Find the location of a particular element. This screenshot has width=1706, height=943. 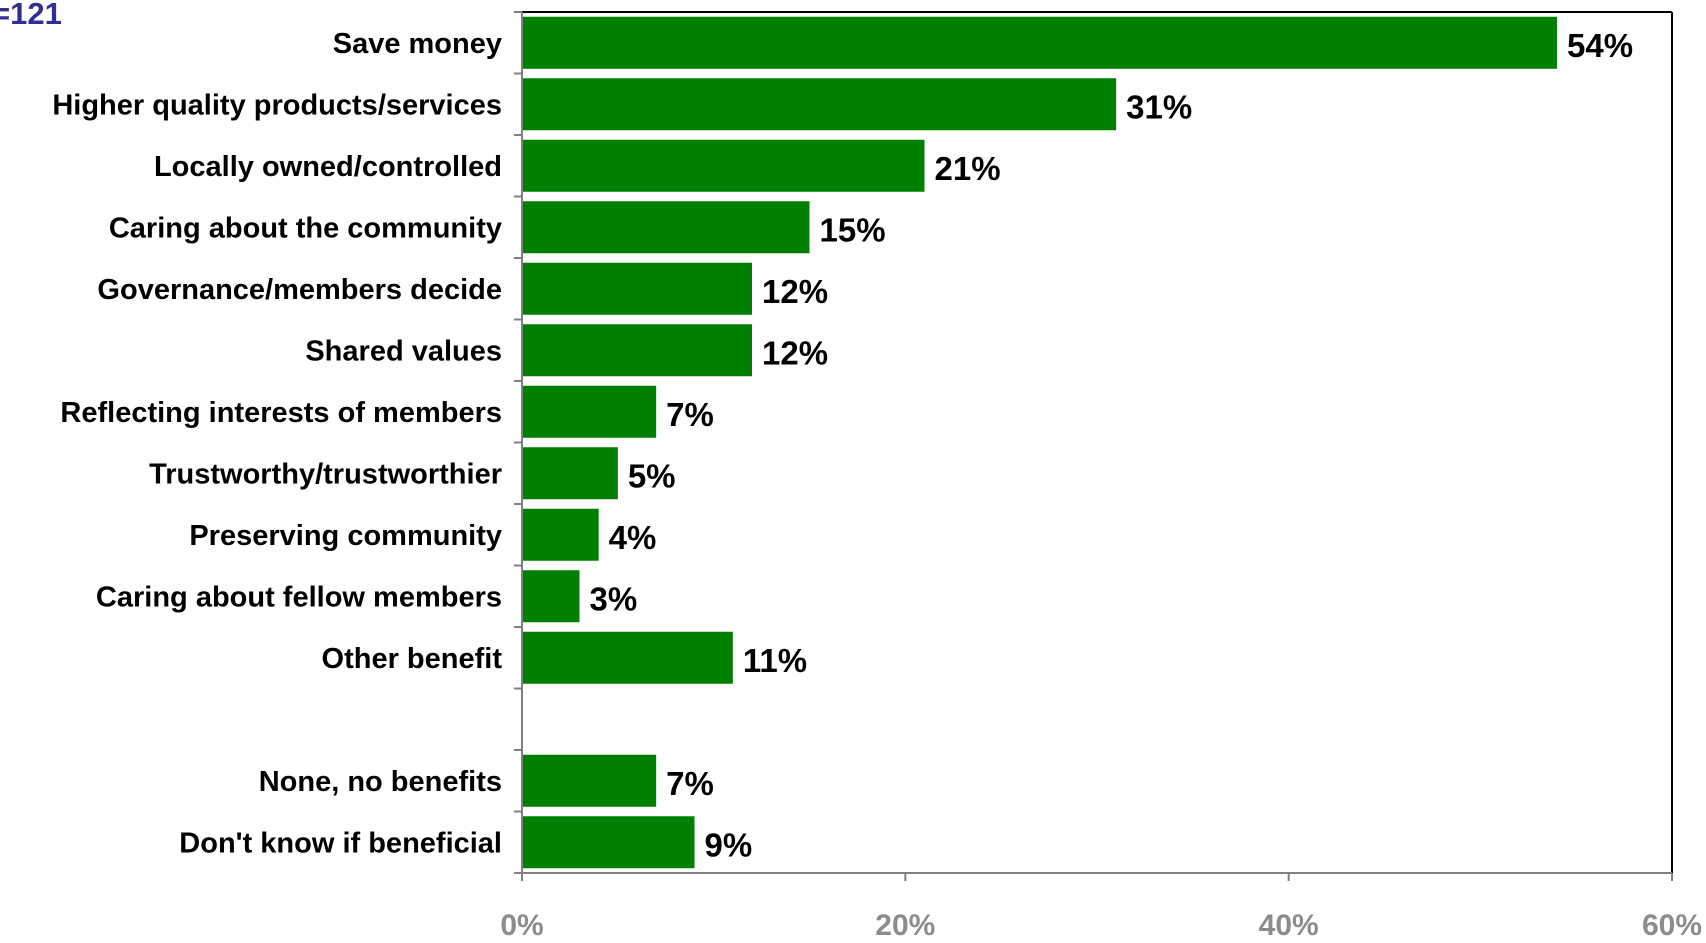

data-label: 21% is located at coordinates (968, 168).